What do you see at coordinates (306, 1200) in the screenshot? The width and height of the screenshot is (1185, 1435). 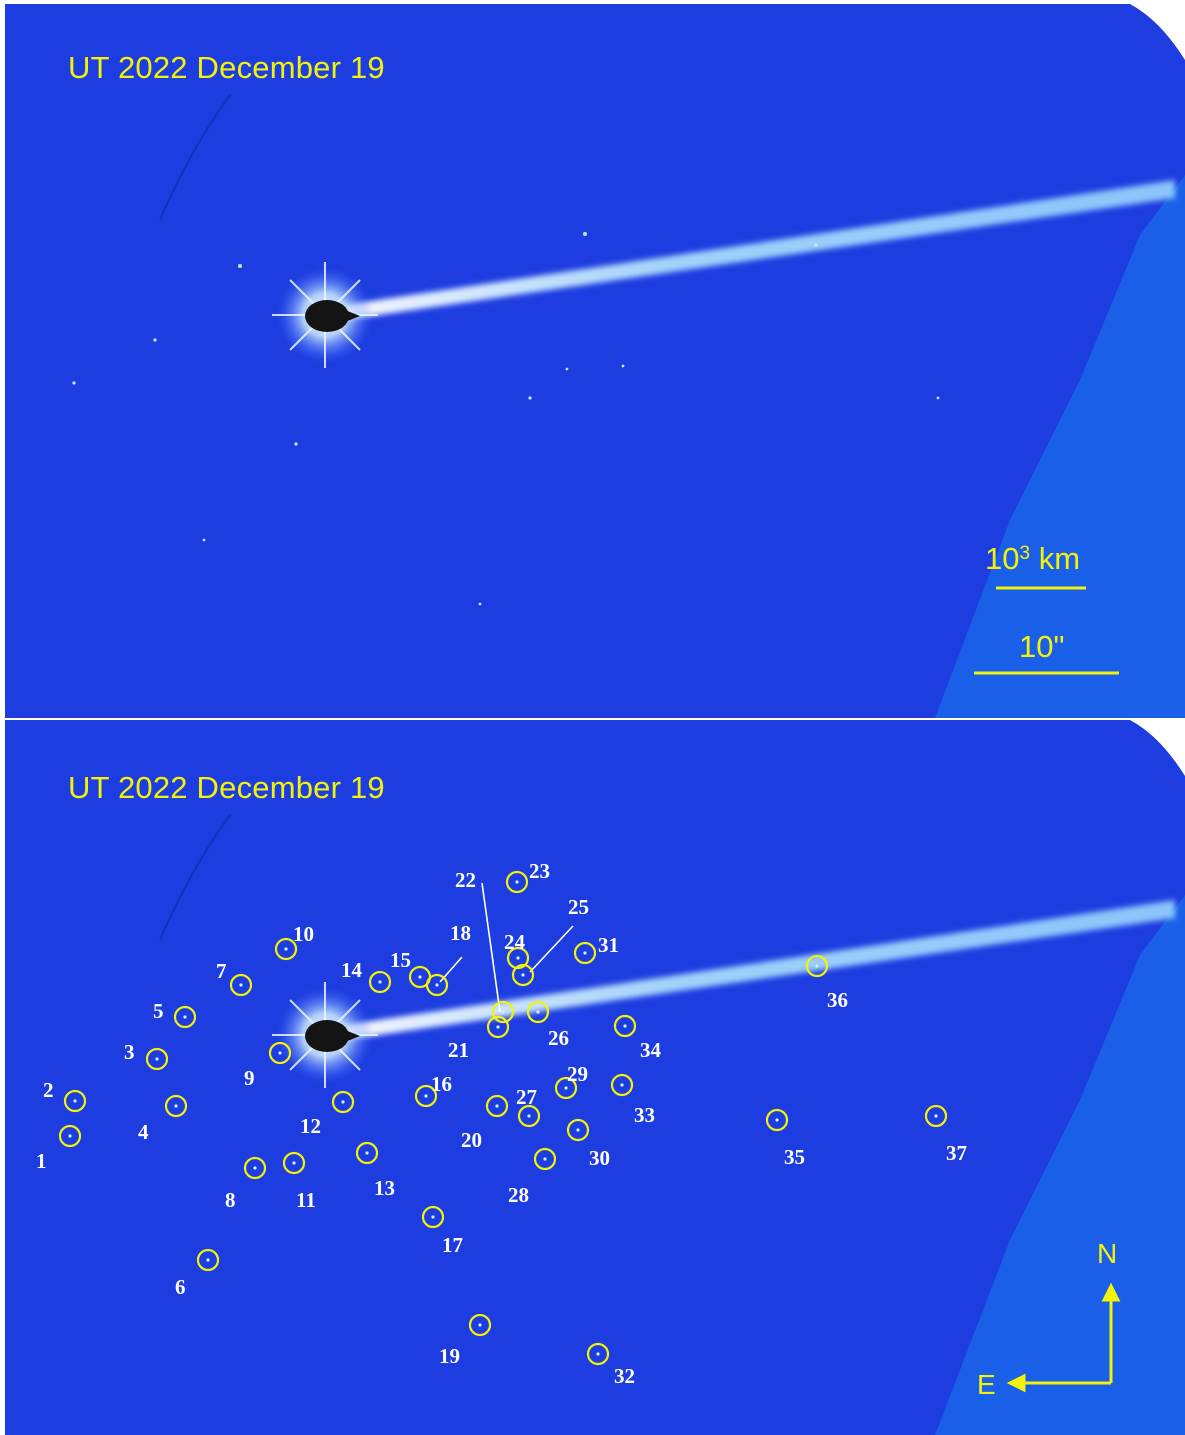 I see `marker-label-11: 11` at bounding box center [306, 1200].